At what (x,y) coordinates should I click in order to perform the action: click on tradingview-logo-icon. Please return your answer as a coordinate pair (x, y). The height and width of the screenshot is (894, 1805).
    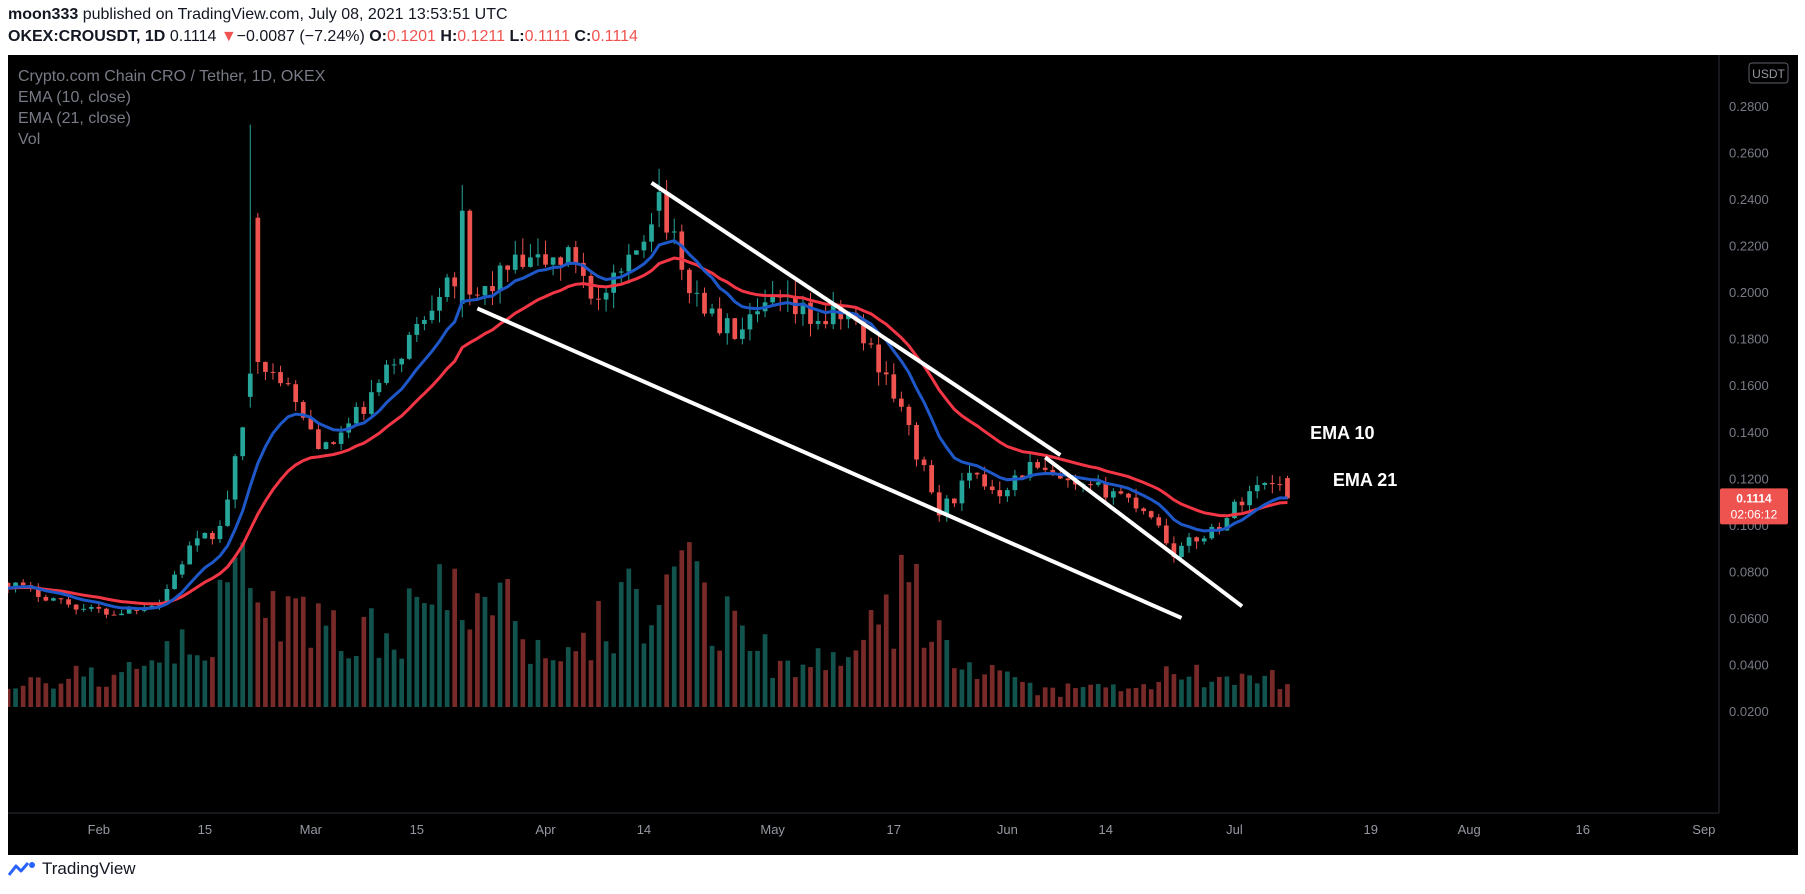
    Looking at the image, I should click on (22, 869).